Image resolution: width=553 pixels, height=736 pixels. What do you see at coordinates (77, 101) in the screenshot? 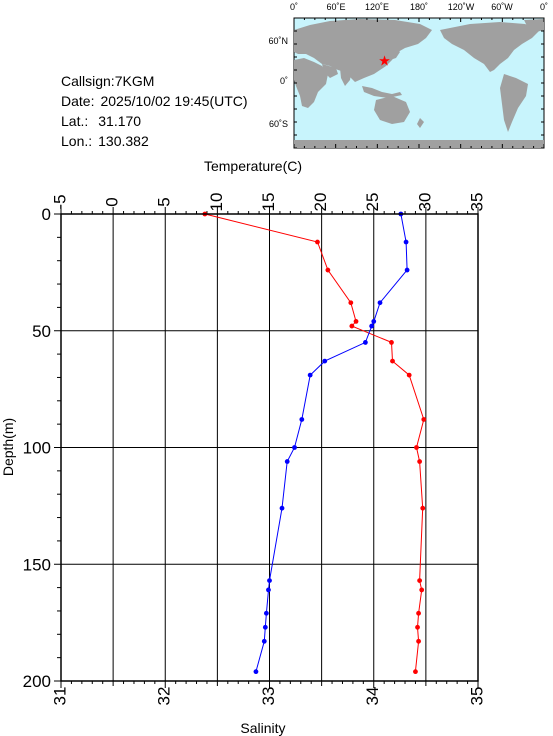
I see `date-label: Date:` at bounding box center [77, 101].